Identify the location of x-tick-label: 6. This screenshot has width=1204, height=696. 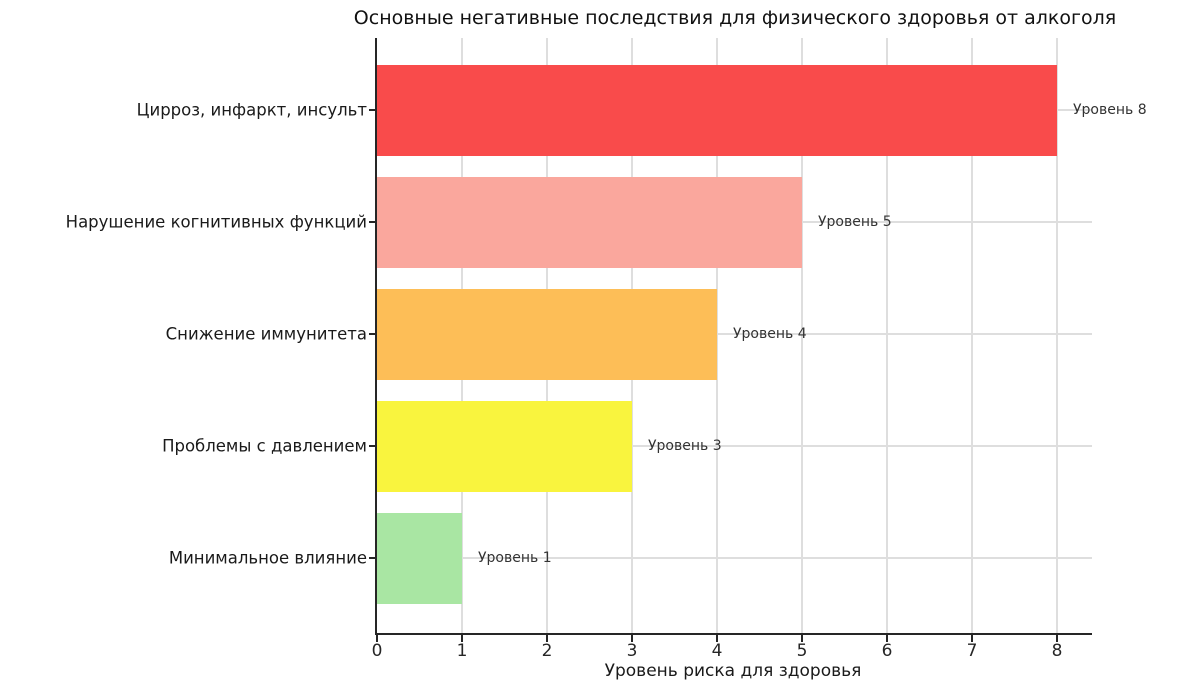
(887, 651).